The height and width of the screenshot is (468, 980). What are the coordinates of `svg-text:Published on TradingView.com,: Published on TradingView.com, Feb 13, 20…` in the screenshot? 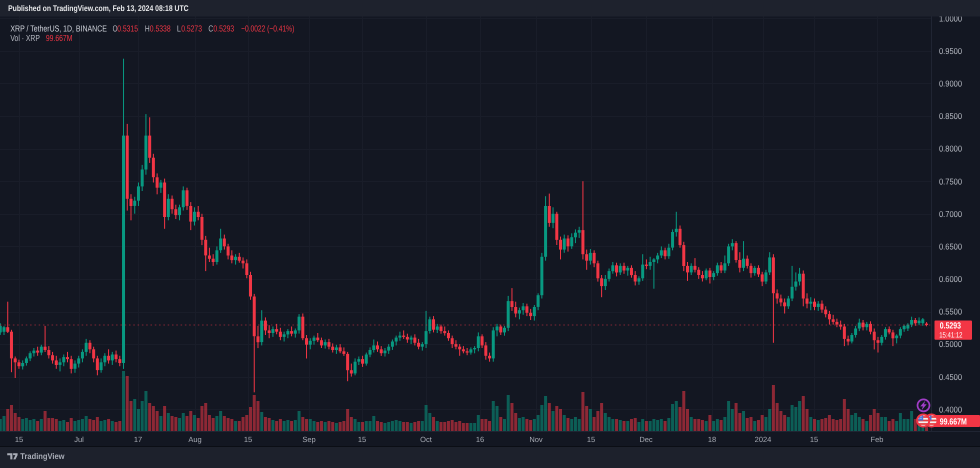 It's located at (98, 8).